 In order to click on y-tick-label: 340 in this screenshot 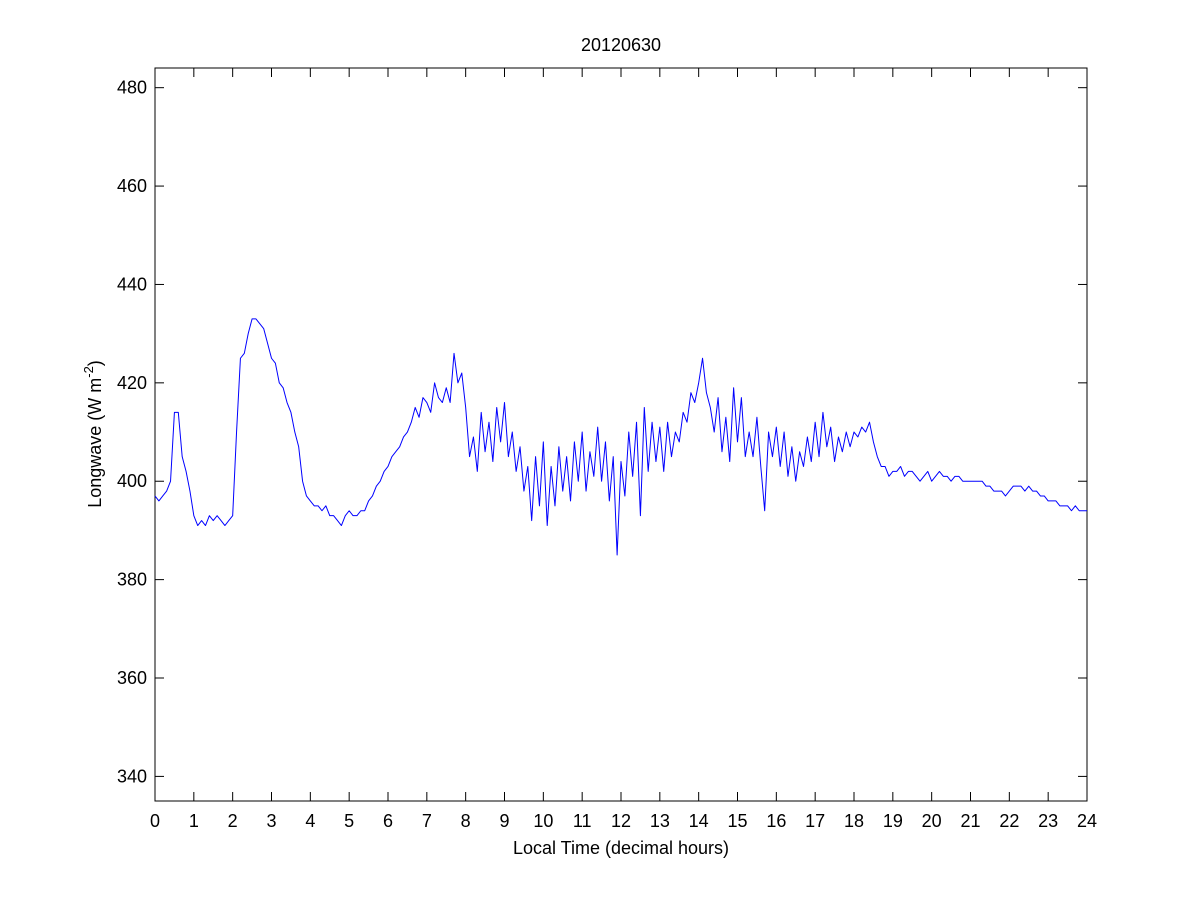, I will do `click(132, 776)`.